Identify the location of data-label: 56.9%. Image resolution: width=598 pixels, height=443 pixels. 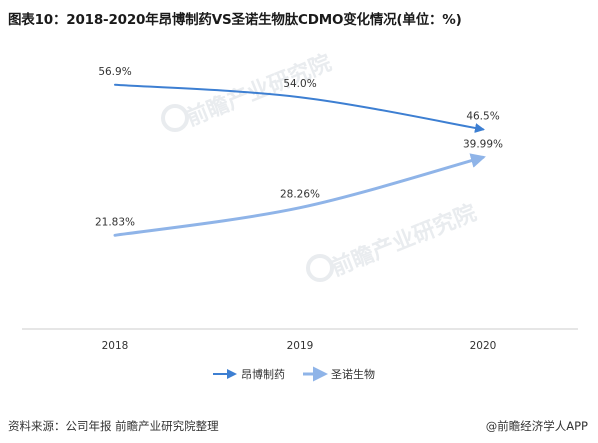
(114, 72).